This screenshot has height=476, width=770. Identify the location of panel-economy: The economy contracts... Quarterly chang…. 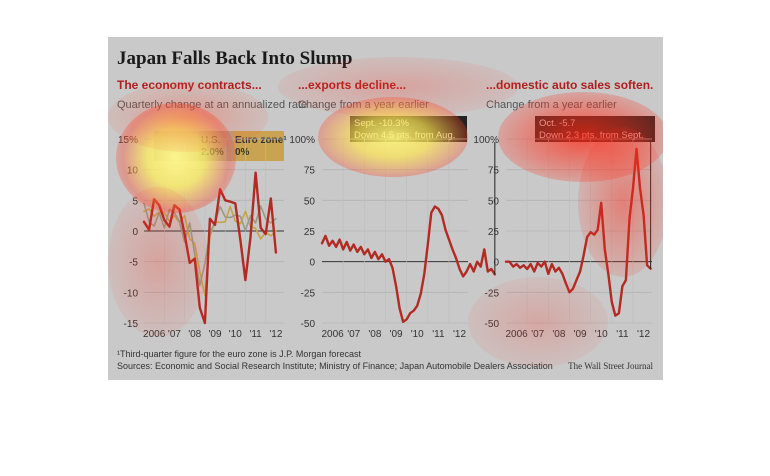
(212, 209).